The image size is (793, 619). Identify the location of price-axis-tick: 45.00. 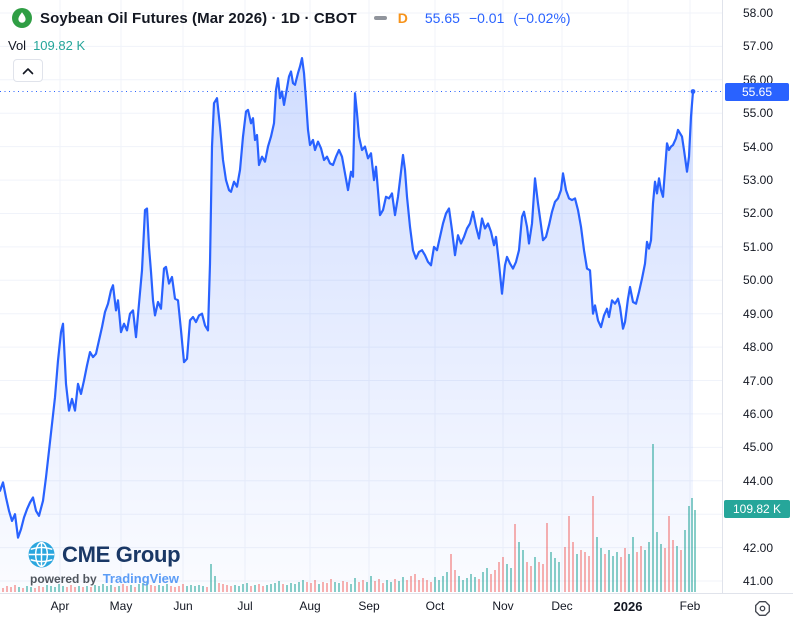
(758, 447).